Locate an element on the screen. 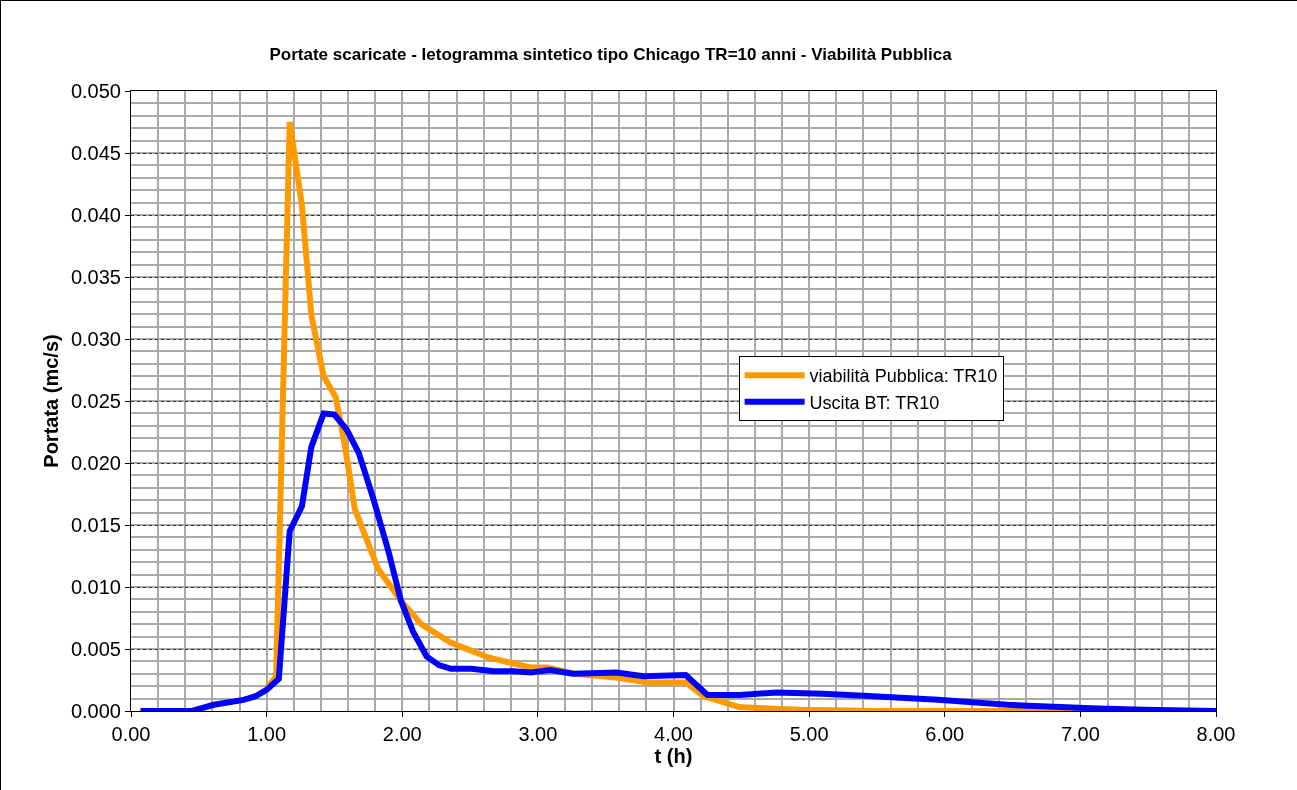  chart-title: Portate scaricate - Ietogramma sintetico tipo Chicago TR=10 anni - Viabilità Pubblica is located at coordinates (611, 55).